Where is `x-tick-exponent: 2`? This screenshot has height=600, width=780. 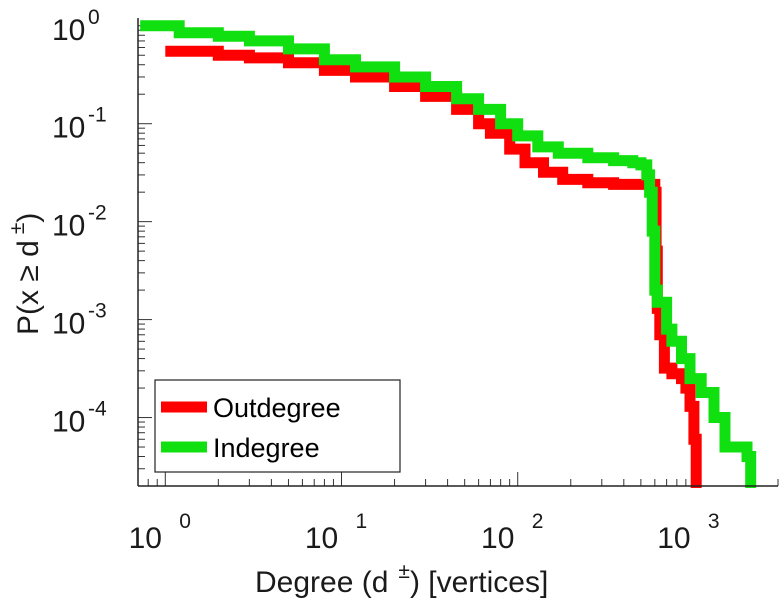
x-tick-exponent: 2 is located at coordinates (538, 521).